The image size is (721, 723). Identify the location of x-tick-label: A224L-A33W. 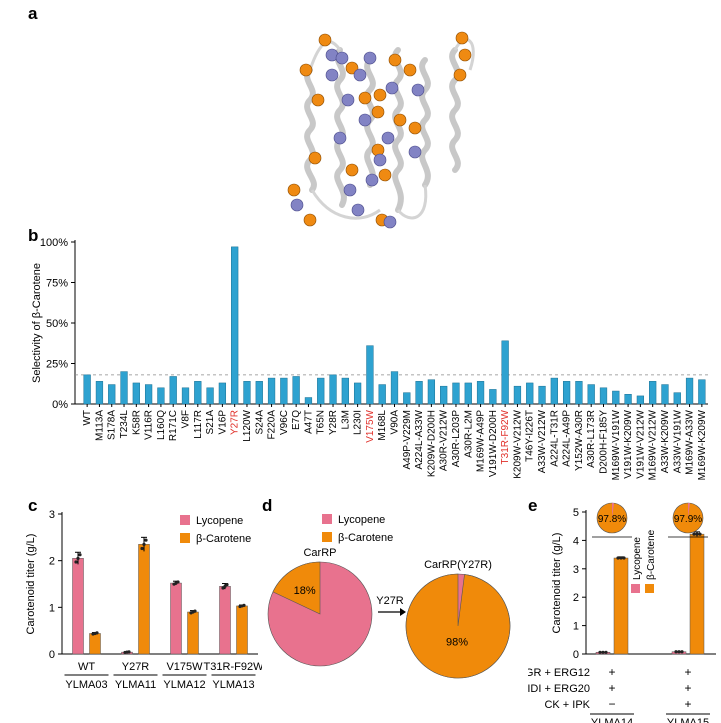
(419, 439).